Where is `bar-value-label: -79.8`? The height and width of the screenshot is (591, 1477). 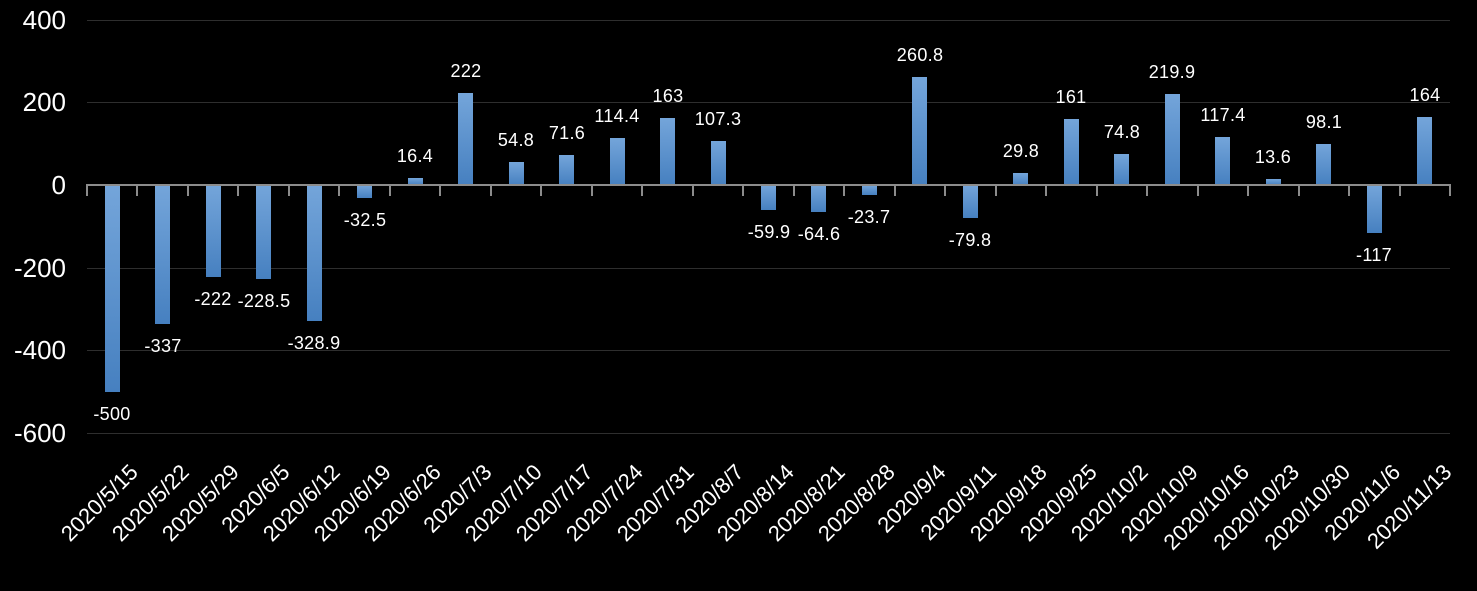 bar-value-label: -79.8 is located at coordinates (970, 240).